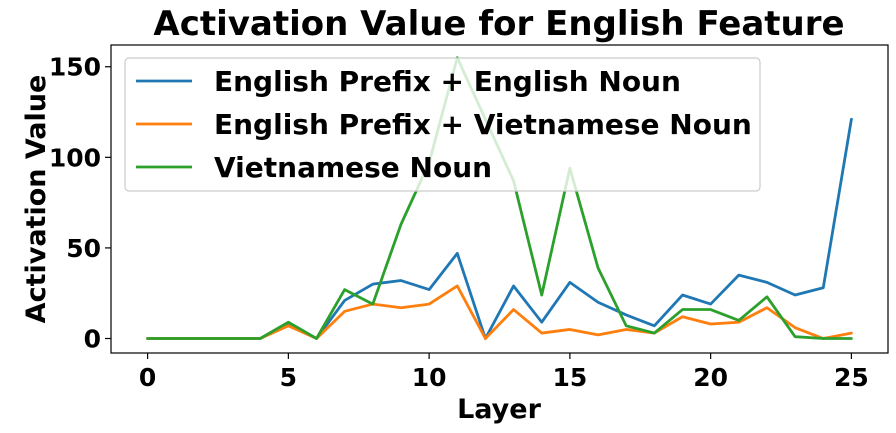 The image size is (896, 433). I want to click on y-tick-label: 150, so click(75, 67).